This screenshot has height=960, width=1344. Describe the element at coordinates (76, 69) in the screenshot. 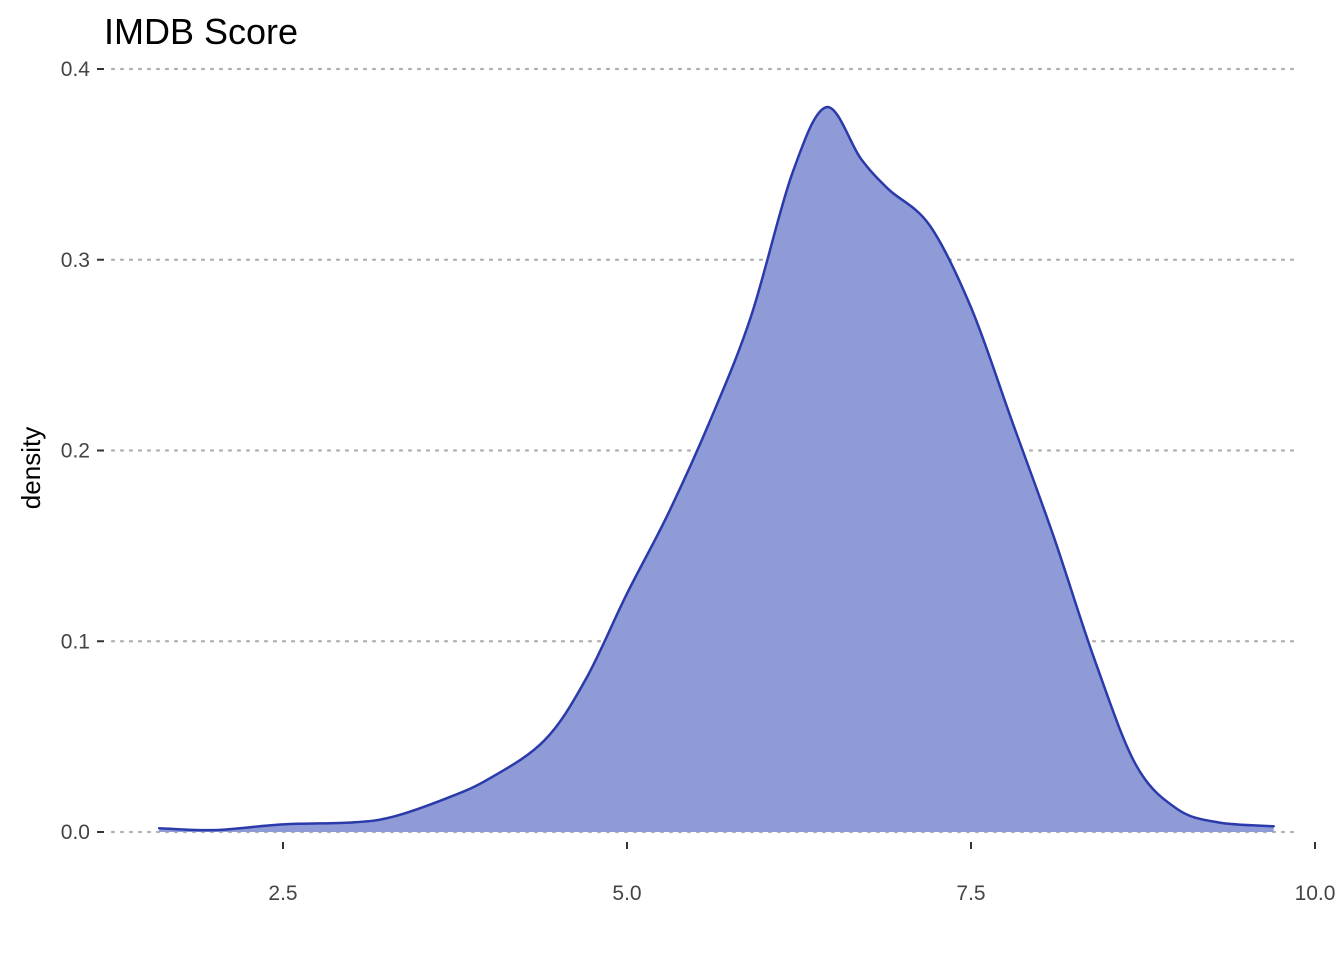

I see `y-tick-label: 0.4` at that location.